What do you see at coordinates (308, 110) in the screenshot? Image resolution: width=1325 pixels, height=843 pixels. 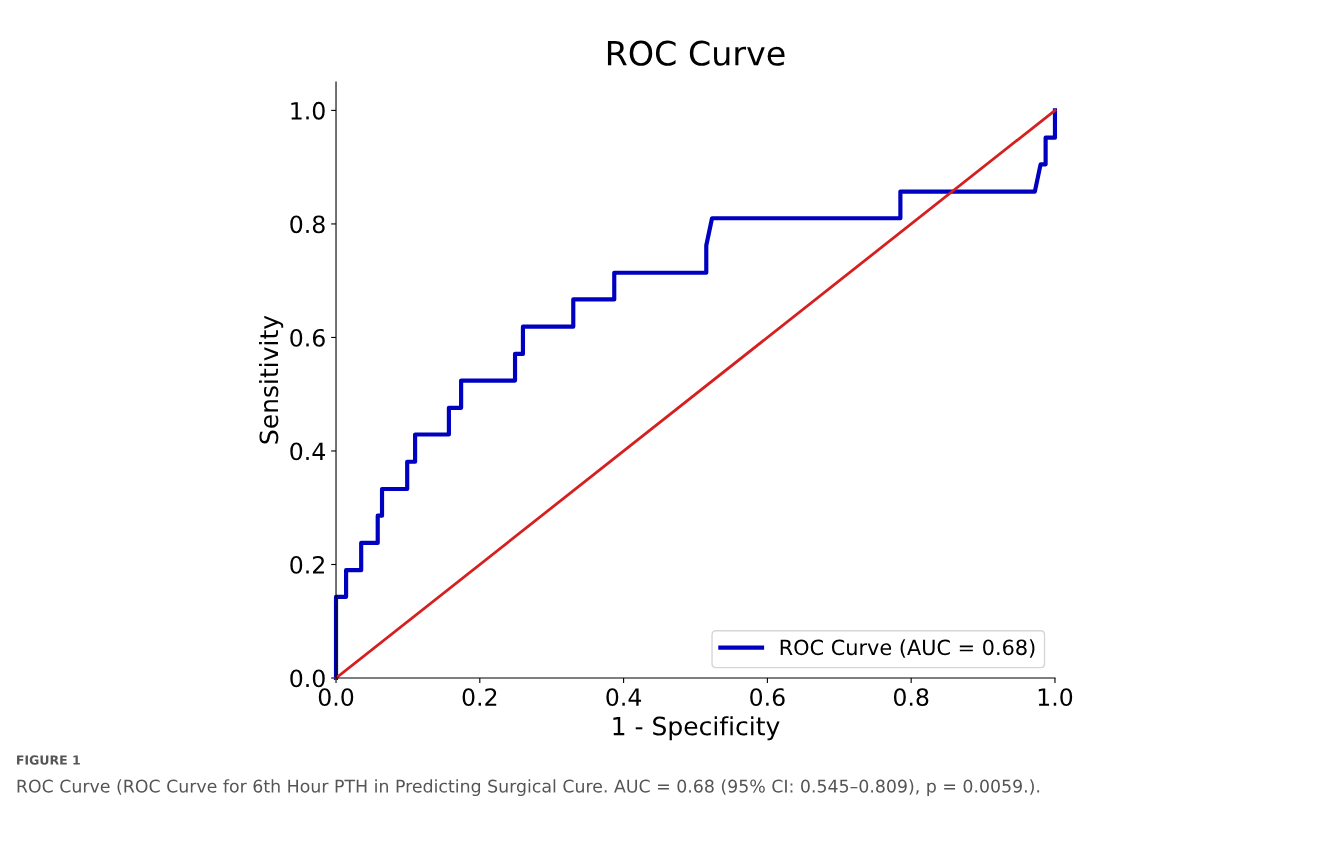 I see `y-tick-label: 1.0` at bounding box center [308, 110].